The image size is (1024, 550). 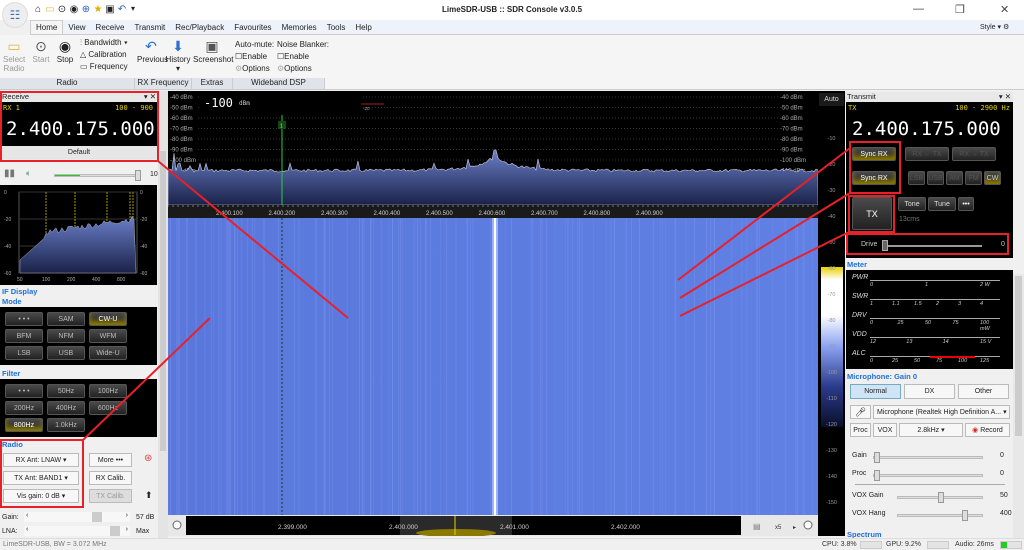 What do you see at coordinates (108, 336) in the screenshot?
I see `mode-button-wfm: WFM` at bounding box center [108, 336].